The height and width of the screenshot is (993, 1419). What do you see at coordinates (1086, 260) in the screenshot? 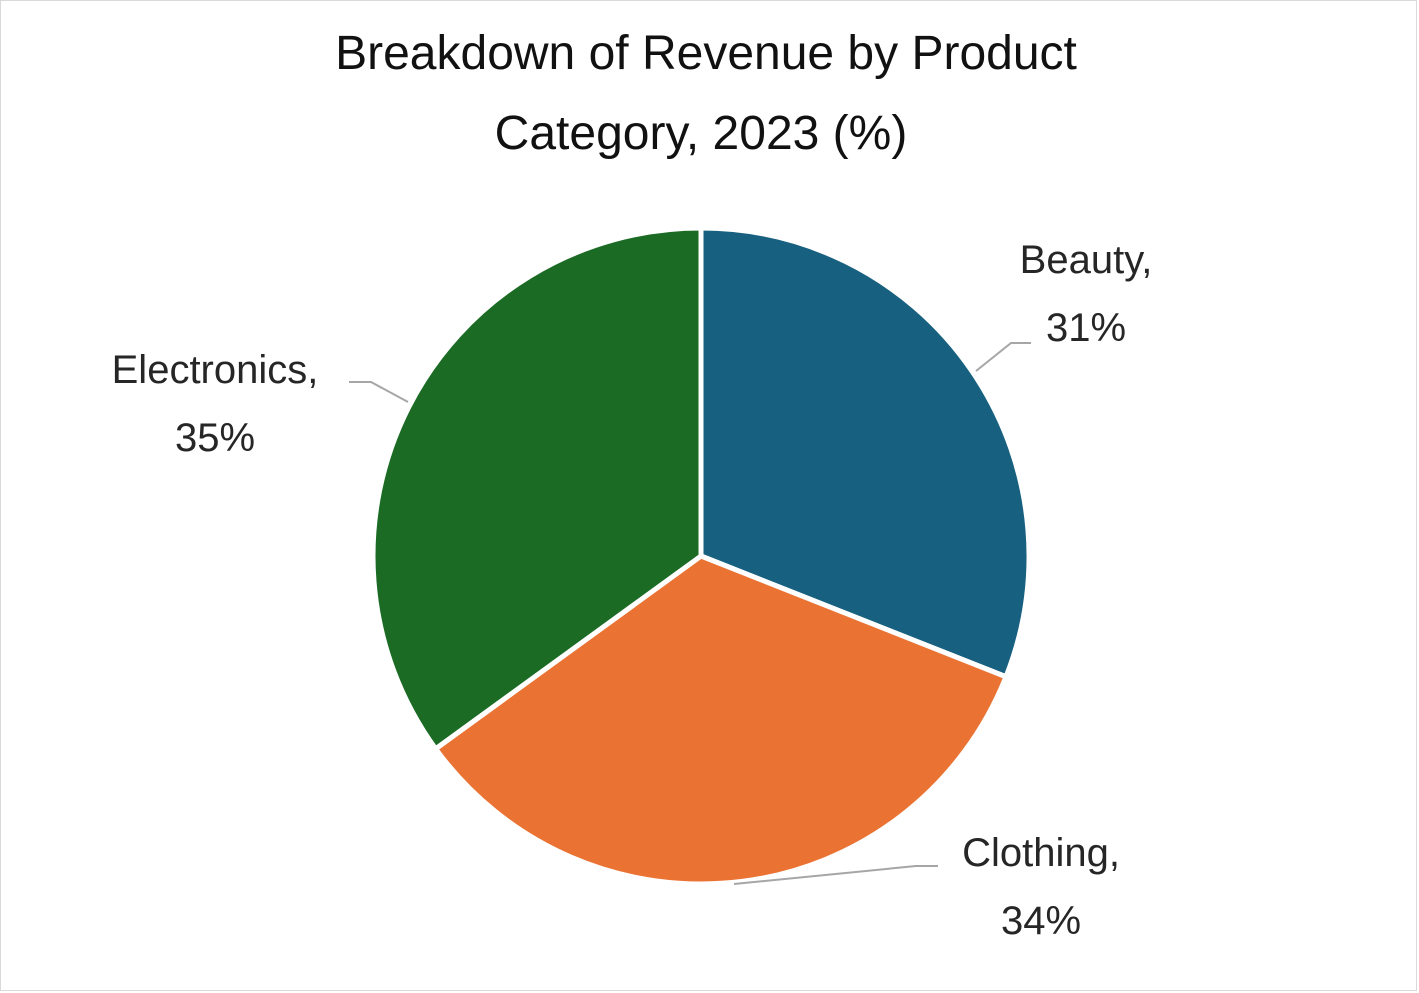
I see `data-label-beauty-name: Beauty,` at bounding box center [1086, 260].